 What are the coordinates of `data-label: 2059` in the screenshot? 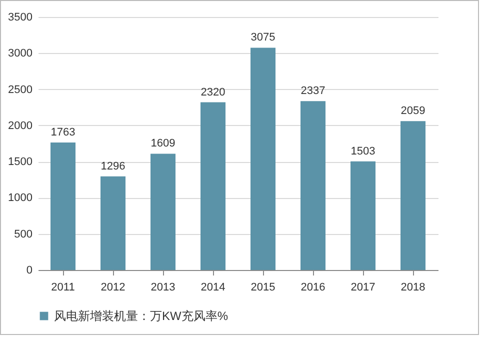 It's located at (413, 111).